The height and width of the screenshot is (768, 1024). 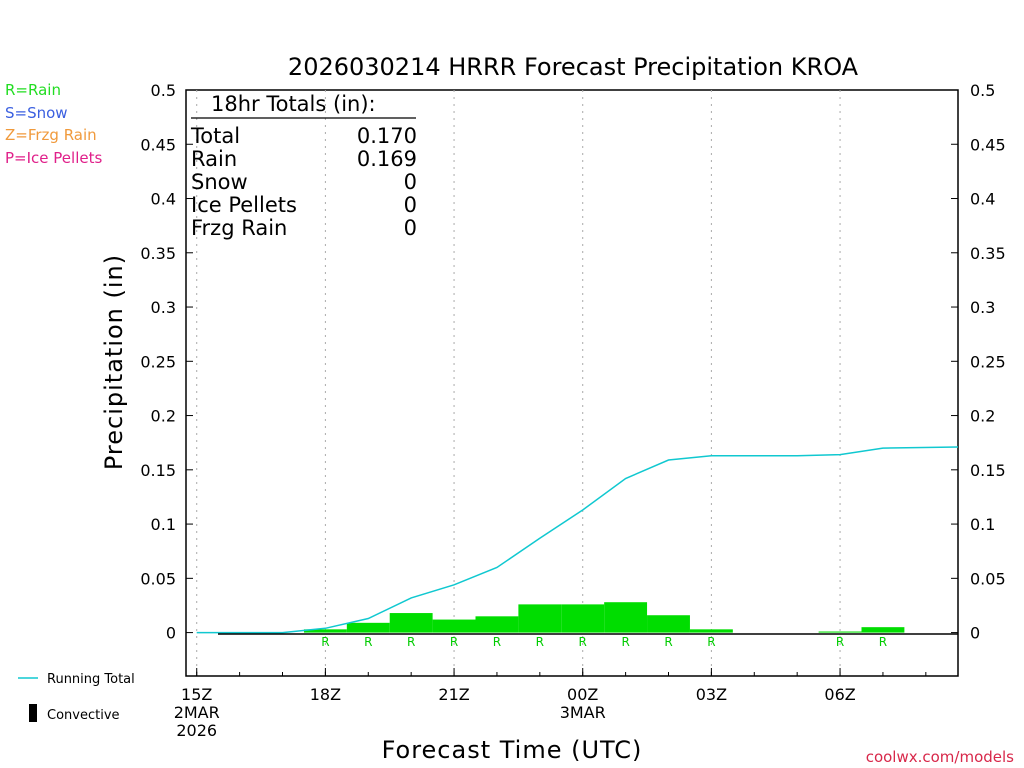 What do you see at coordinates (975, 633) in the screenshot?
I see `y-tick-label-right: 0` at bounding box center [975, 633].